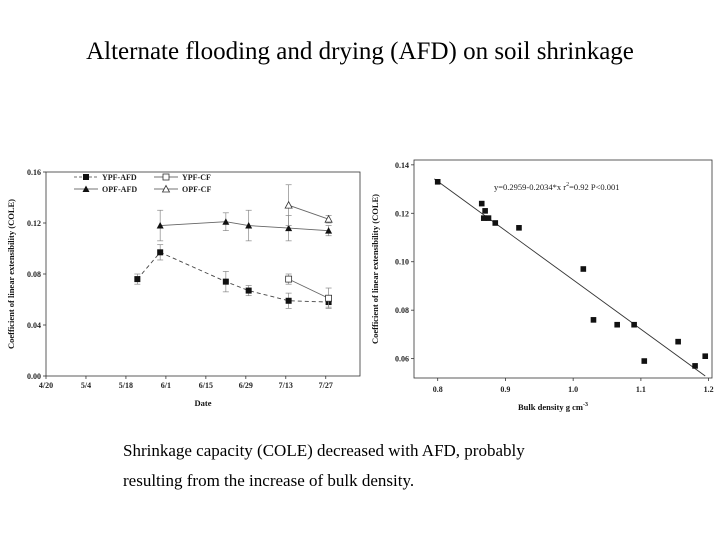 This screenshot has width=720, height=540. Describe the element at coordinates (641, 389) in the screenshot. I see `x-tick-label: 1.1` at that location.